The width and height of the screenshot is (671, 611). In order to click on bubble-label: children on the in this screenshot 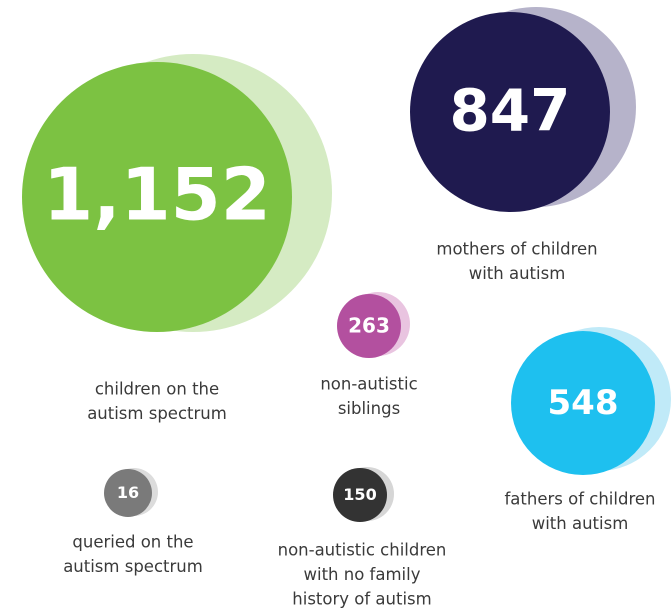, I will do `click(157, 389)`.